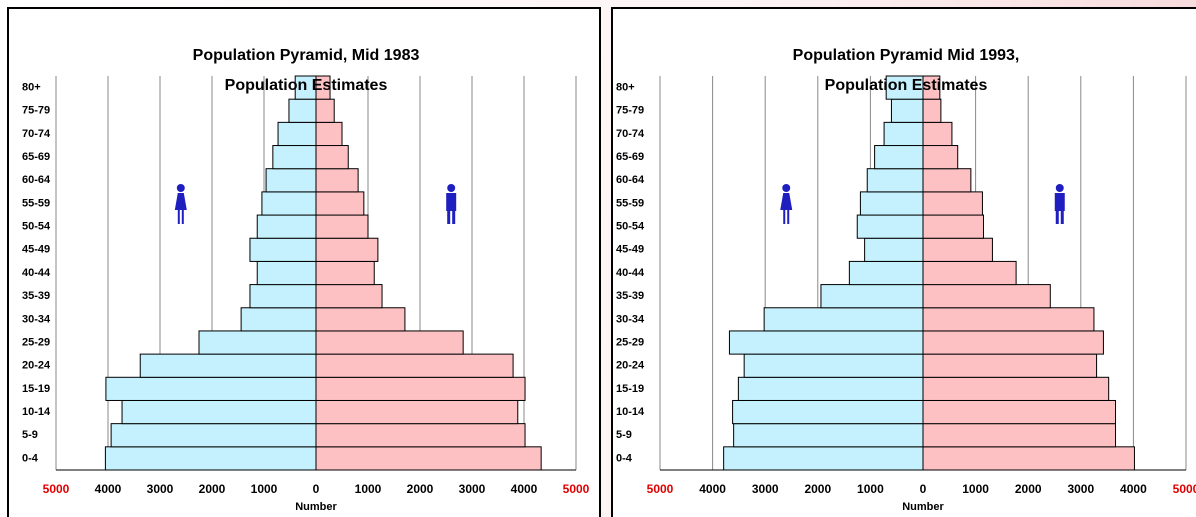 This screenshot has height=517, width=1196. I want to click on category-label: 45-49, so click(36, 250).